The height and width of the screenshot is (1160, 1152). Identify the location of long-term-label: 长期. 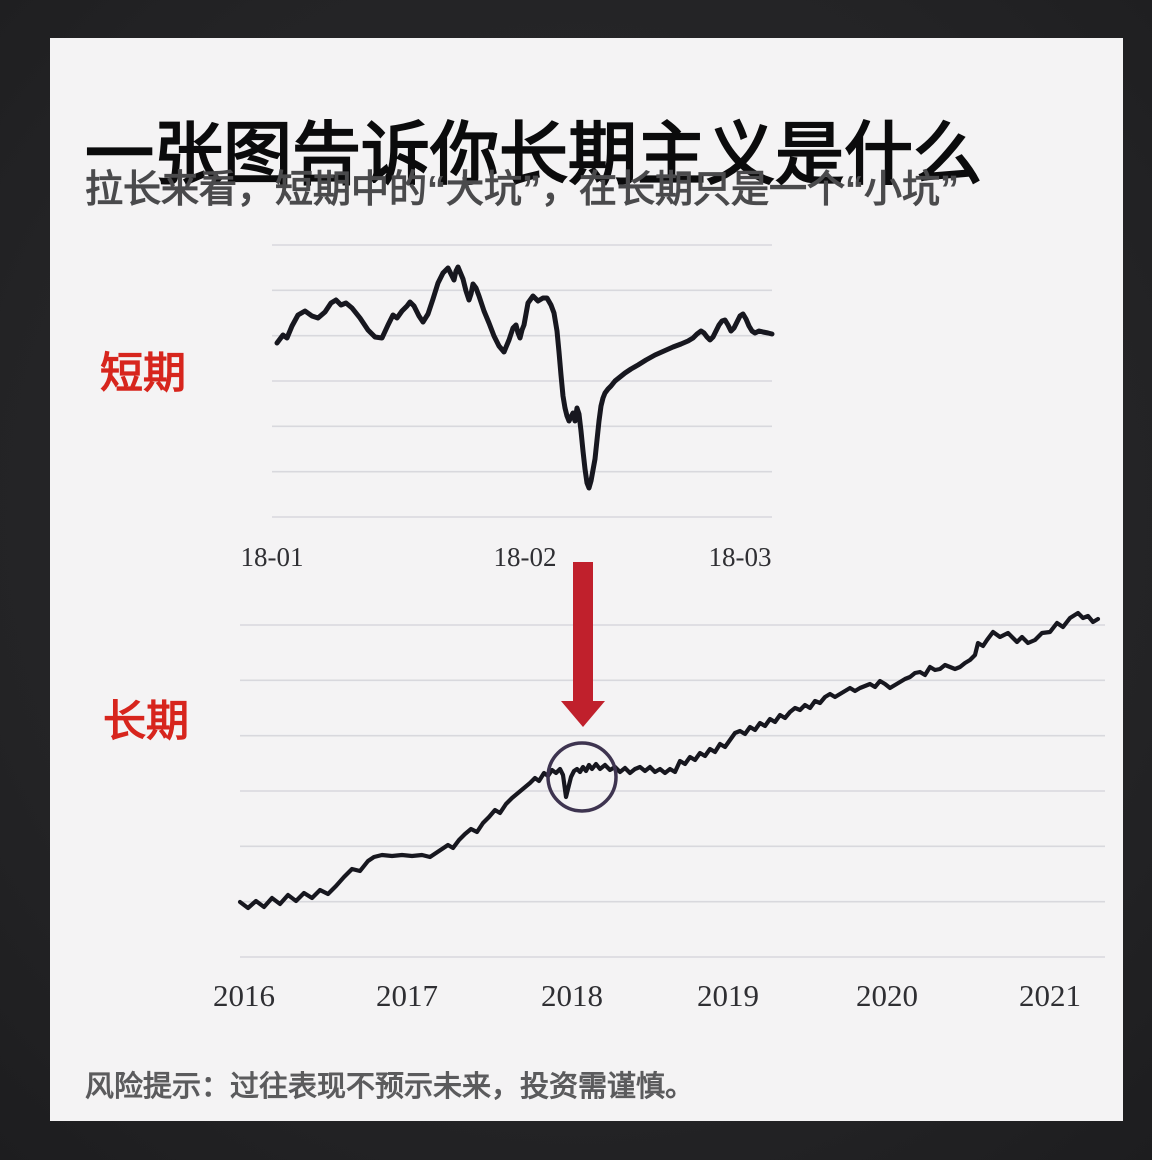
(146, 722).